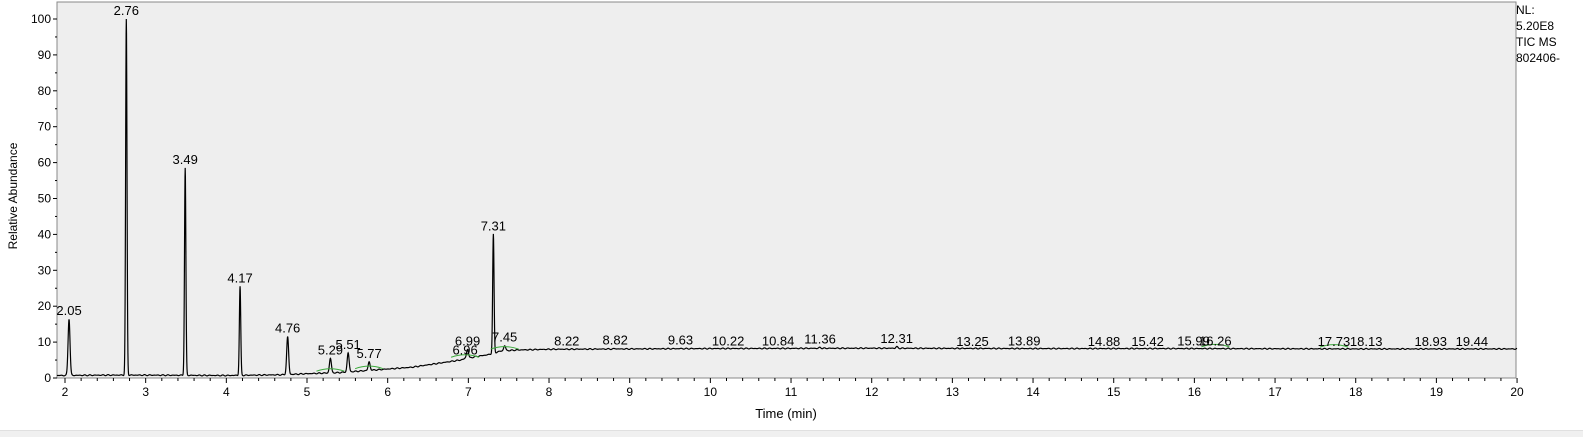  What do you see at coordinates (45, 234) in the screenshot?
I see `y-tick-label: 40` at bounding box center [45, 234].